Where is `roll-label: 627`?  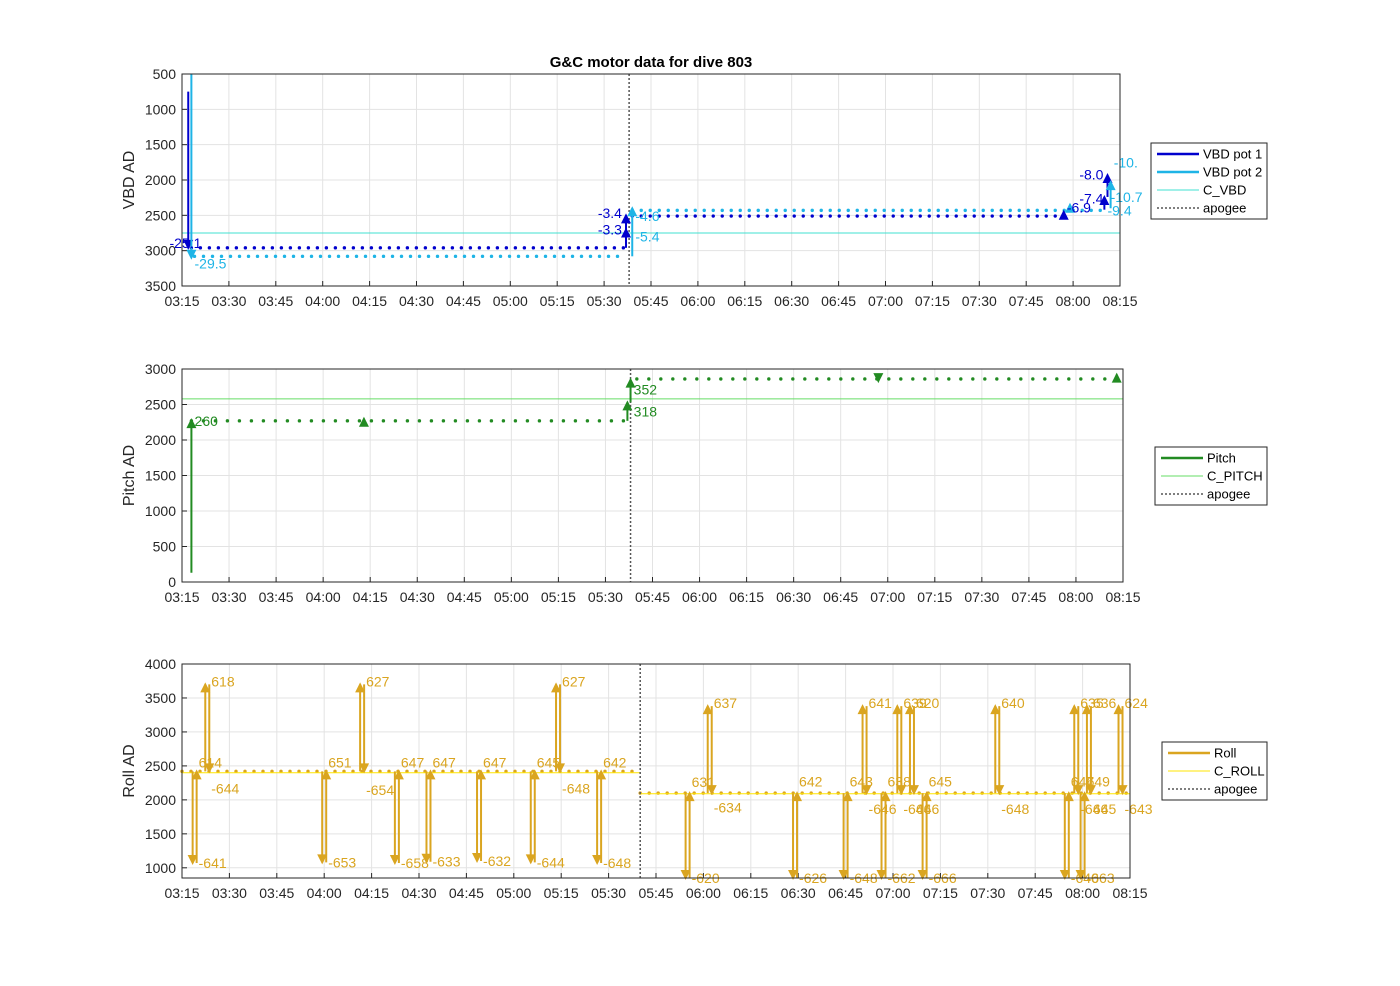
roll-label: 627 is located at coordinates (574, 681).